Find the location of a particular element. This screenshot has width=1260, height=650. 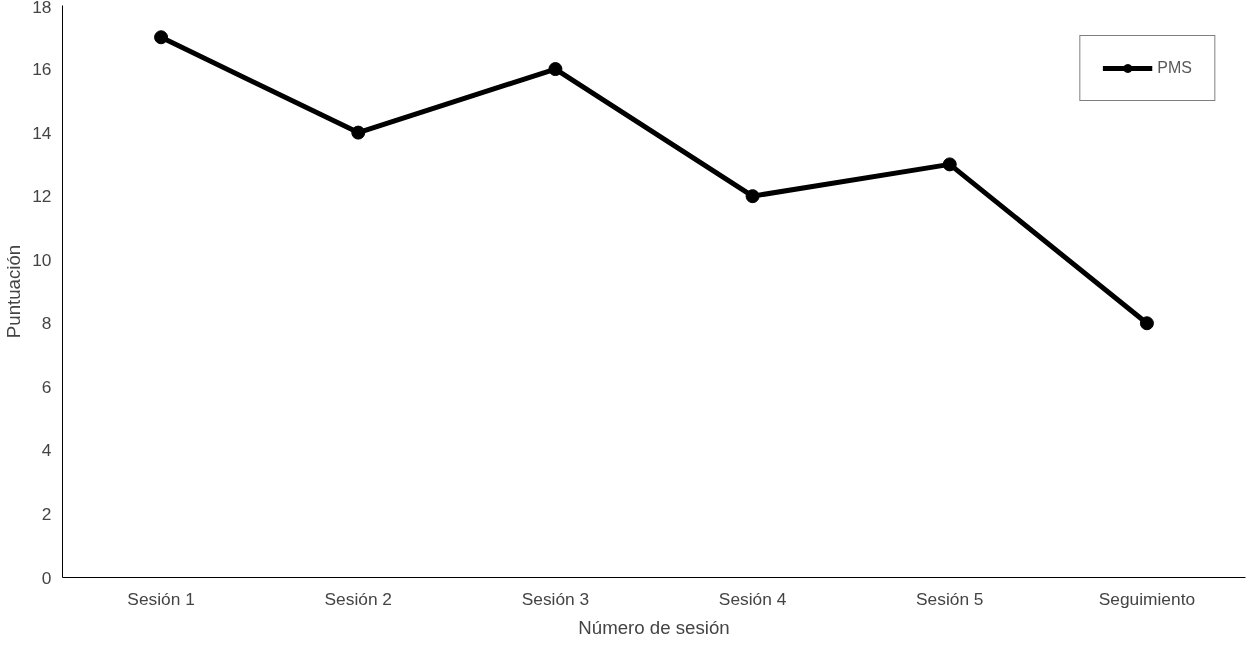

y-tick-label: 4 is located at coordinates (46, 450).